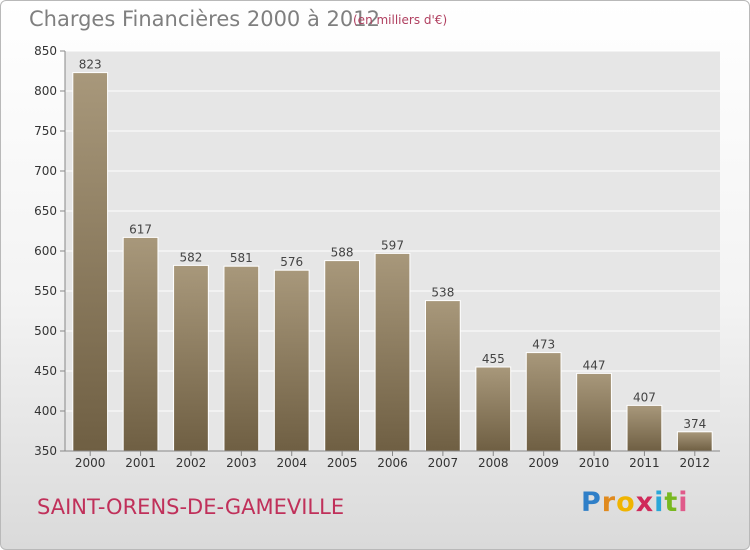  Describe the element at coordinates (400, 20) in the screenshot. I see `chart-unit: (en milliers d'€)` at that location.